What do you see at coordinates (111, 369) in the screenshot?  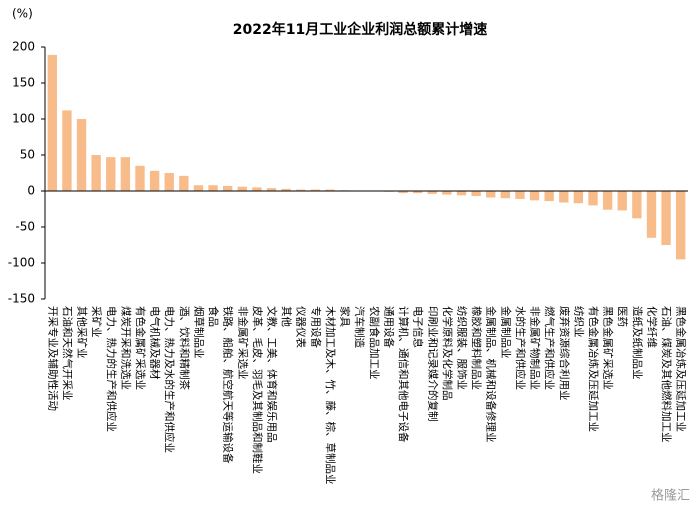 I see `x-tick-label: 电力、热力的生产和供应业` at bounding box center [111, 369].